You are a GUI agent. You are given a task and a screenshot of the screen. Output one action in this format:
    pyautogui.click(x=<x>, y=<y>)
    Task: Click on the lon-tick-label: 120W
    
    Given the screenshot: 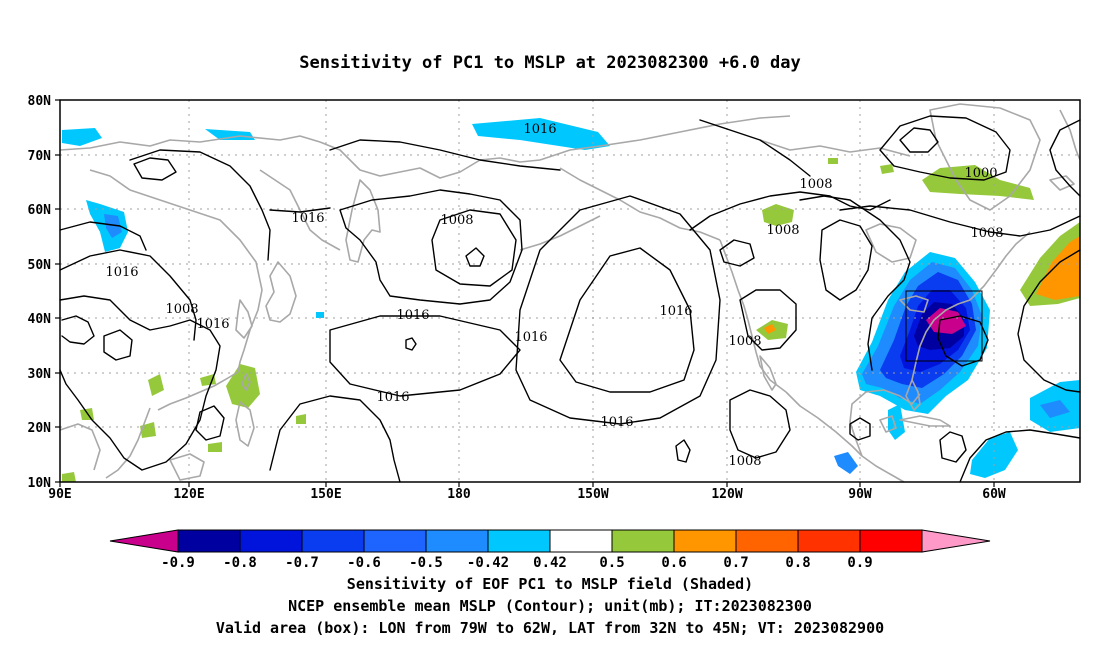 What is the action you would take?
    pyautogui.click(x=726, y=494)
    